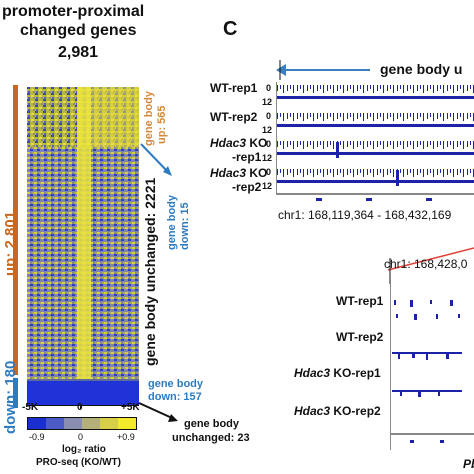  I want to click on track-label-ko-rep1-b: -rep1, so click(247, 157).